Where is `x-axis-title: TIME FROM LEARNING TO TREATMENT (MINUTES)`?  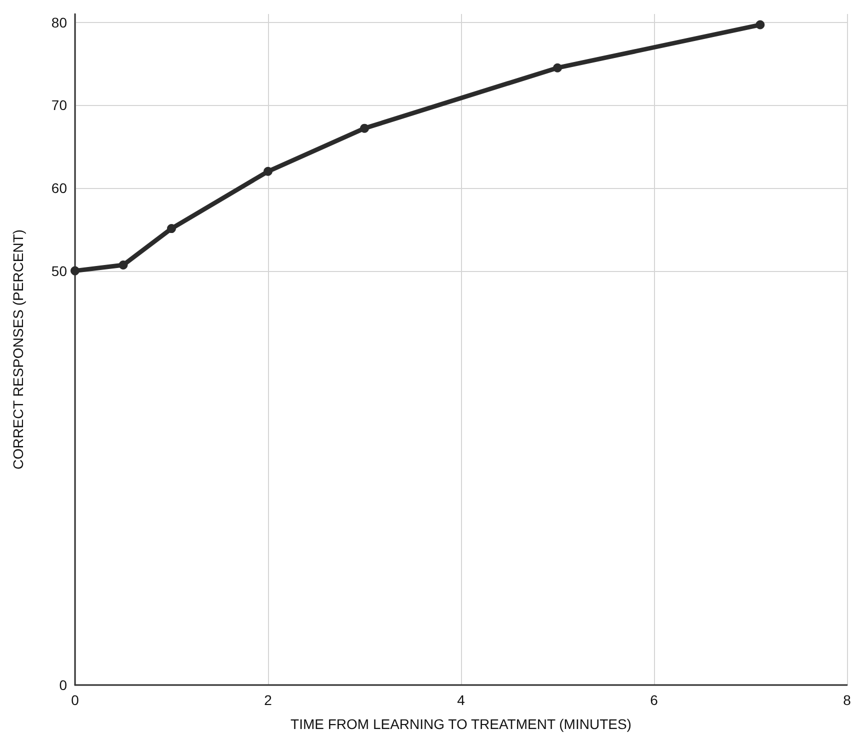 x-axis-title: TIME FROM LEARNING TO TREATMENT (MINUTES) is located at coordinates (461, 724).